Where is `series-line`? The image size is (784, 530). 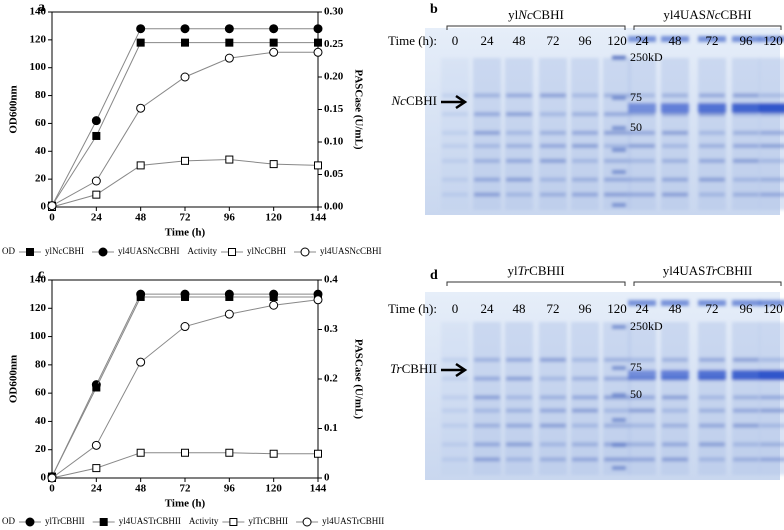 series-line is located at coordinates (184, 117).